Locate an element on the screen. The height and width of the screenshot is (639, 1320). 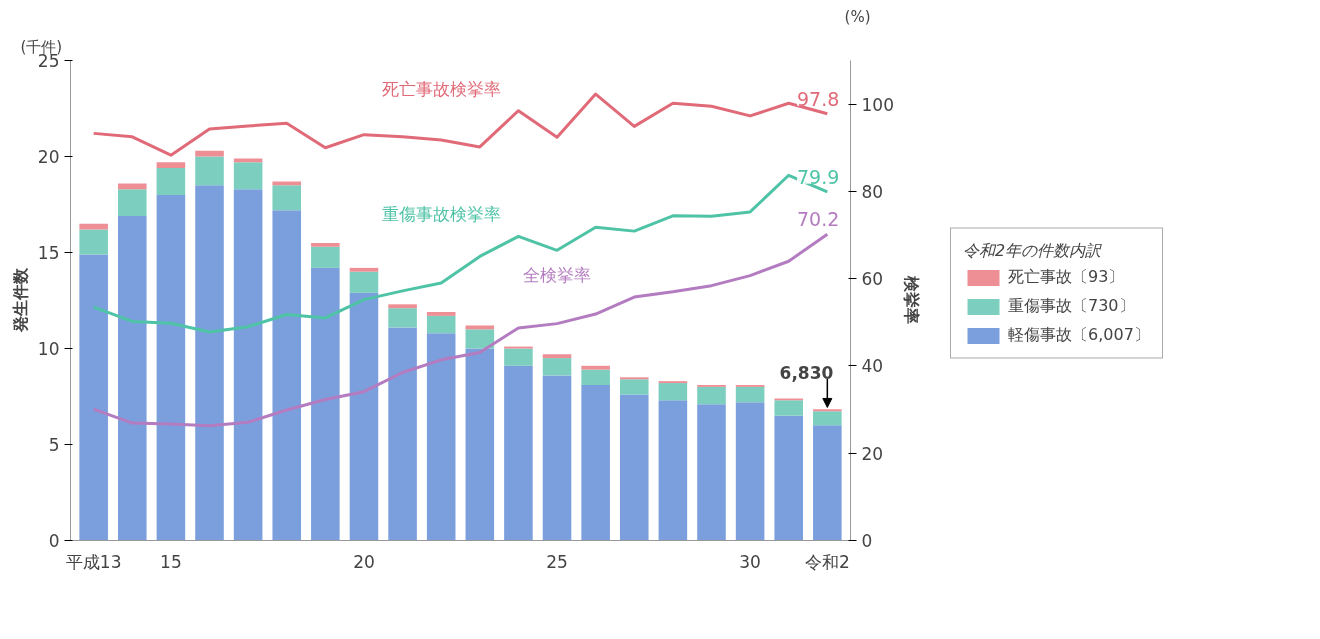
x-tick-label: 30 is located at coordinates (750, 561).